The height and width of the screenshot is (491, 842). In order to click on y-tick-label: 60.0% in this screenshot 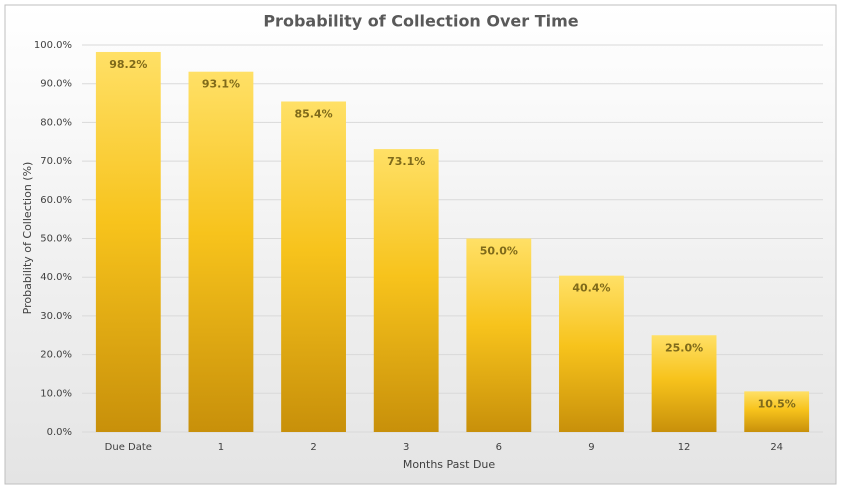, I will do `click(56, 200)`.